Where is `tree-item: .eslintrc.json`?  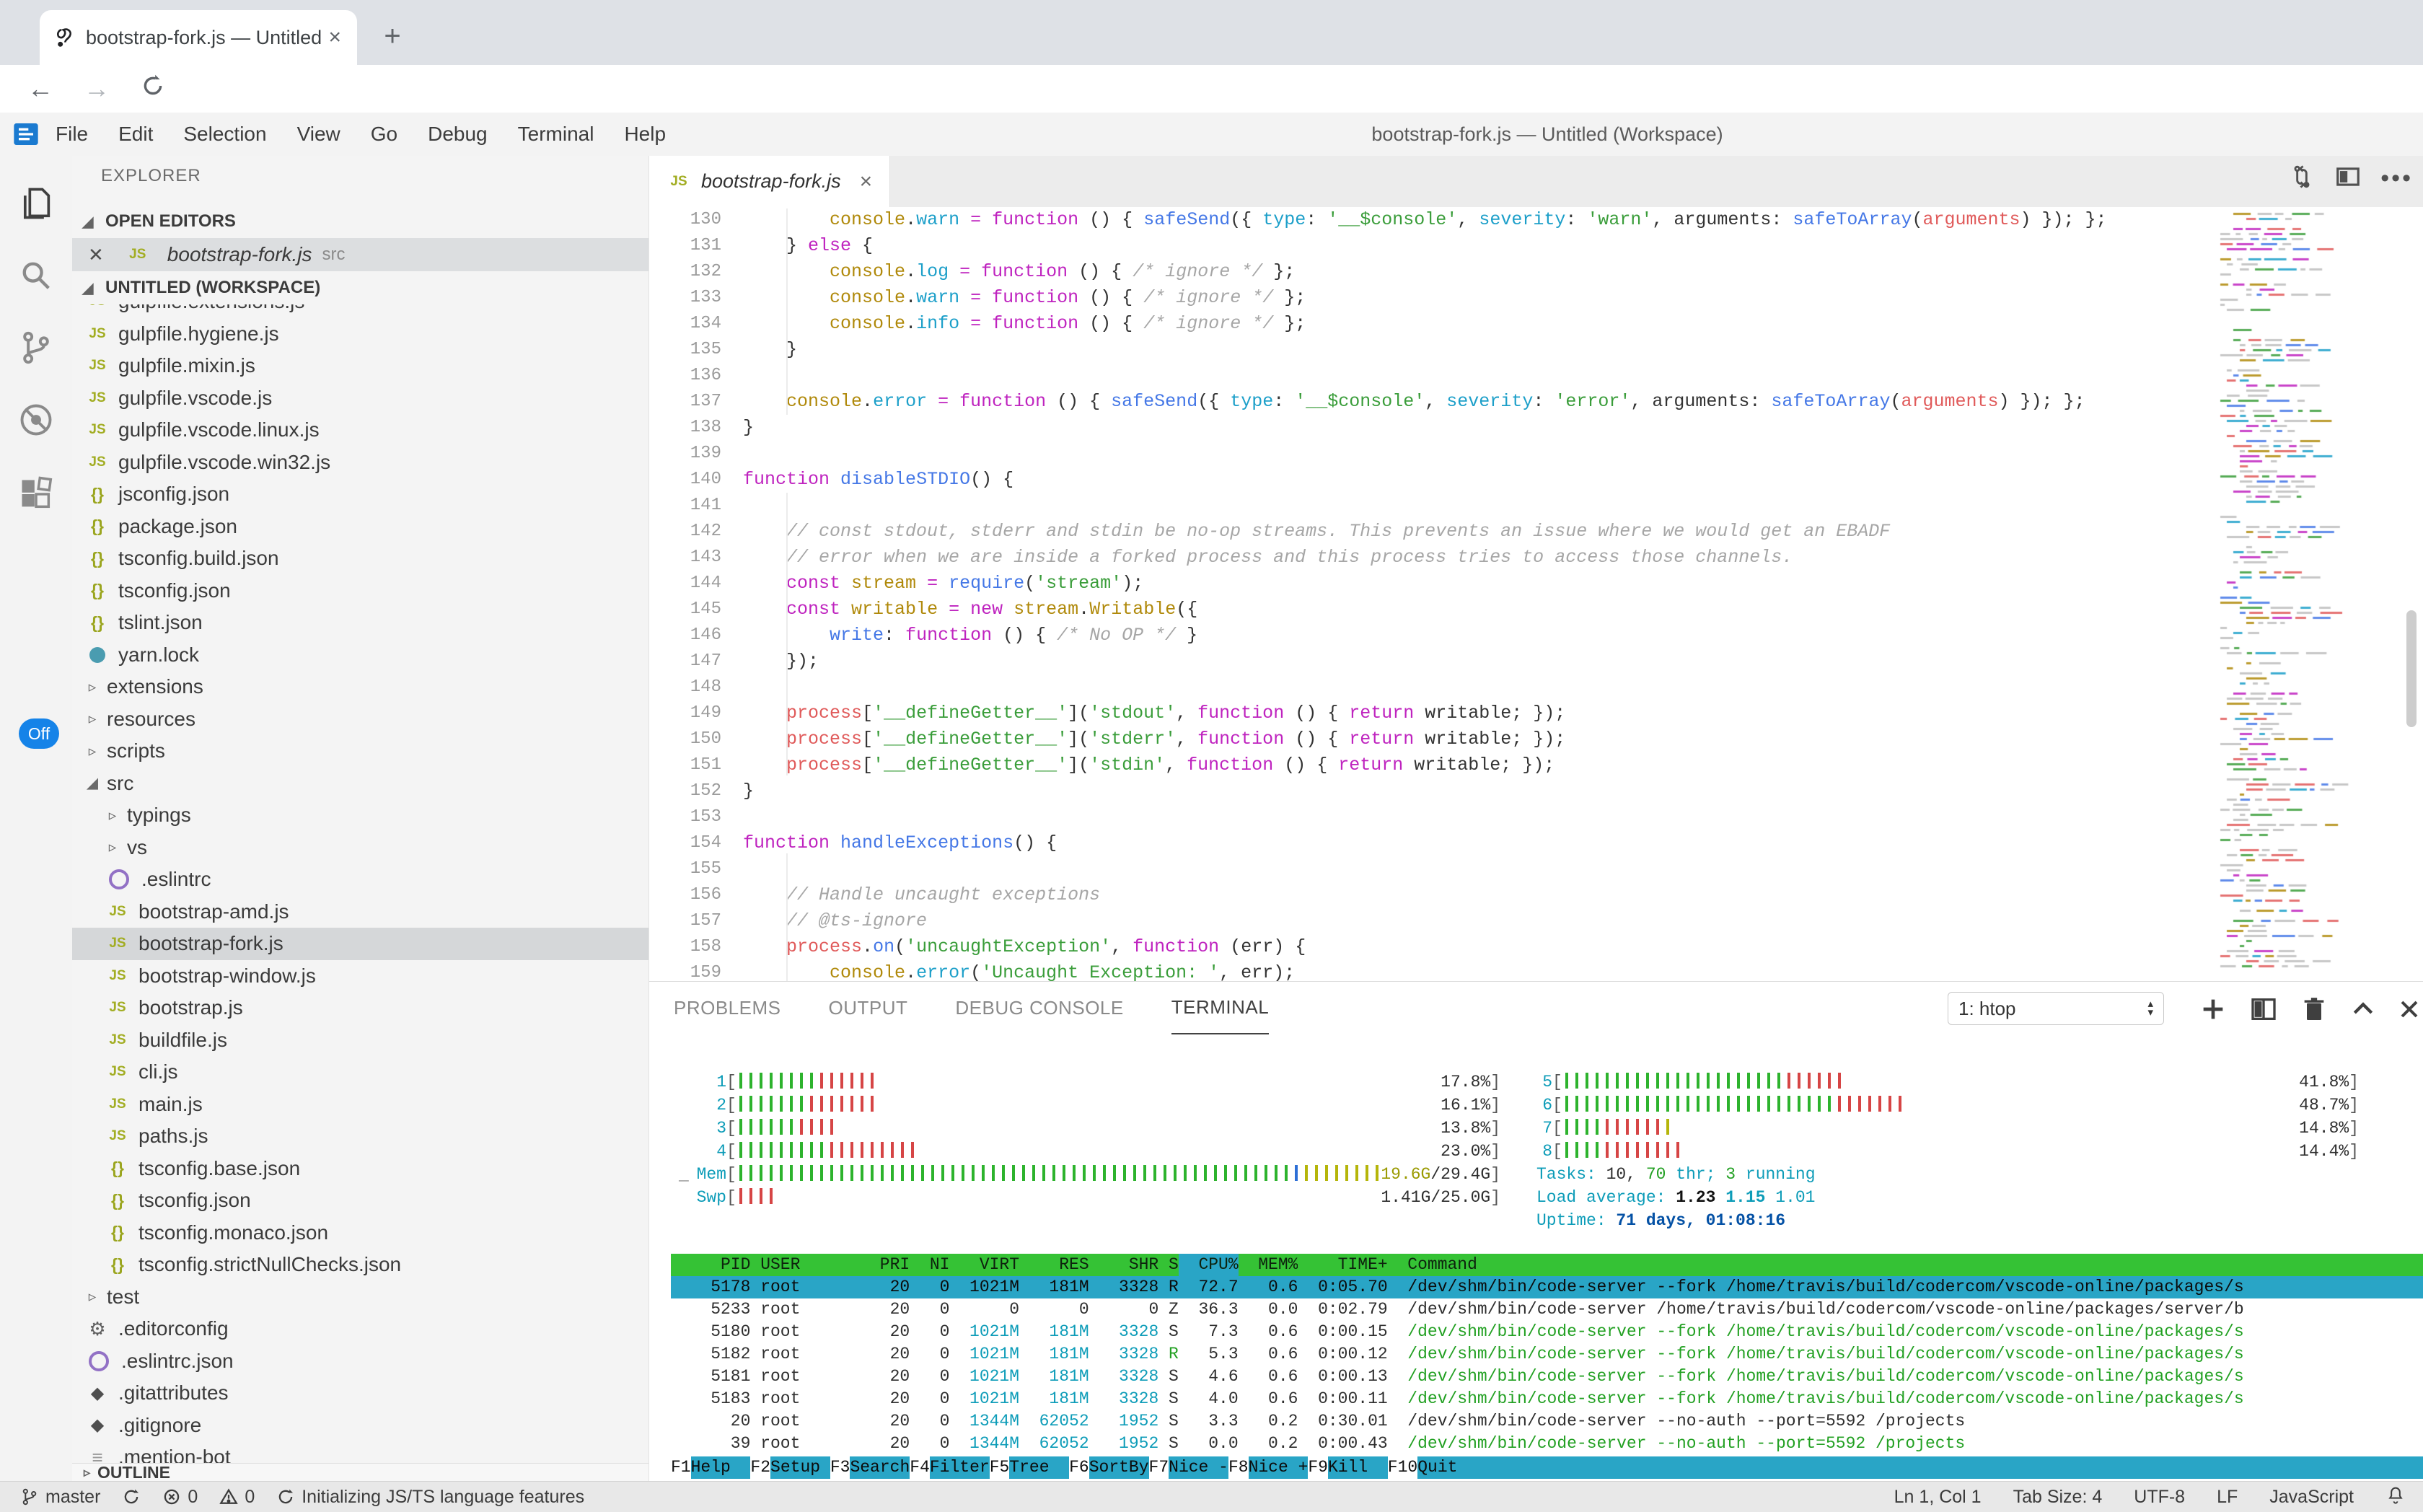 tree-item: .eslintrc.json is located at coordinates (360, 1362).